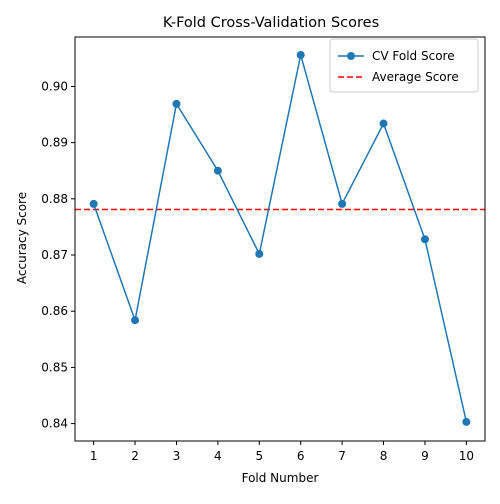  What do you see at coordinates (54, 424) in the screenshot?
I see `y-tick-label: 0.84` at bounding box center [54, 424].